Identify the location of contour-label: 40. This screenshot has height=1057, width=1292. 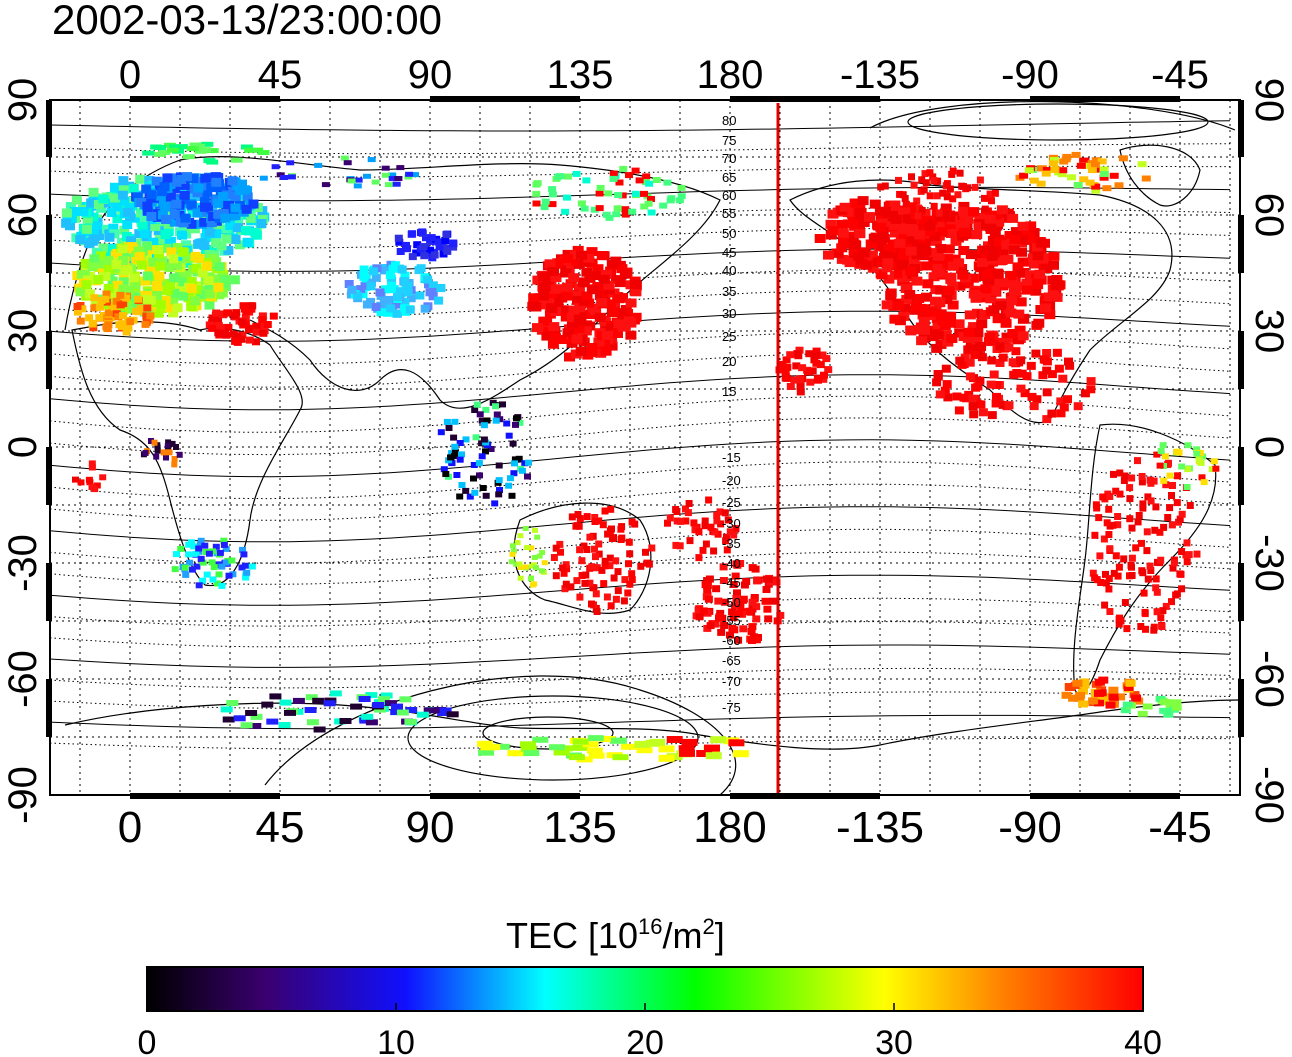
(729, 270).